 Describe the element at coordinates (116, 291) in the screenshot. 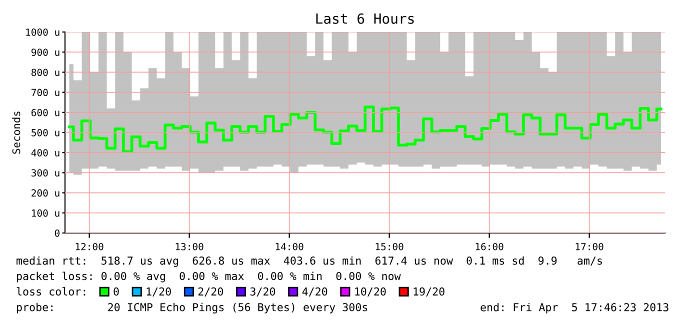

I see `legend-label: 0` at that location.